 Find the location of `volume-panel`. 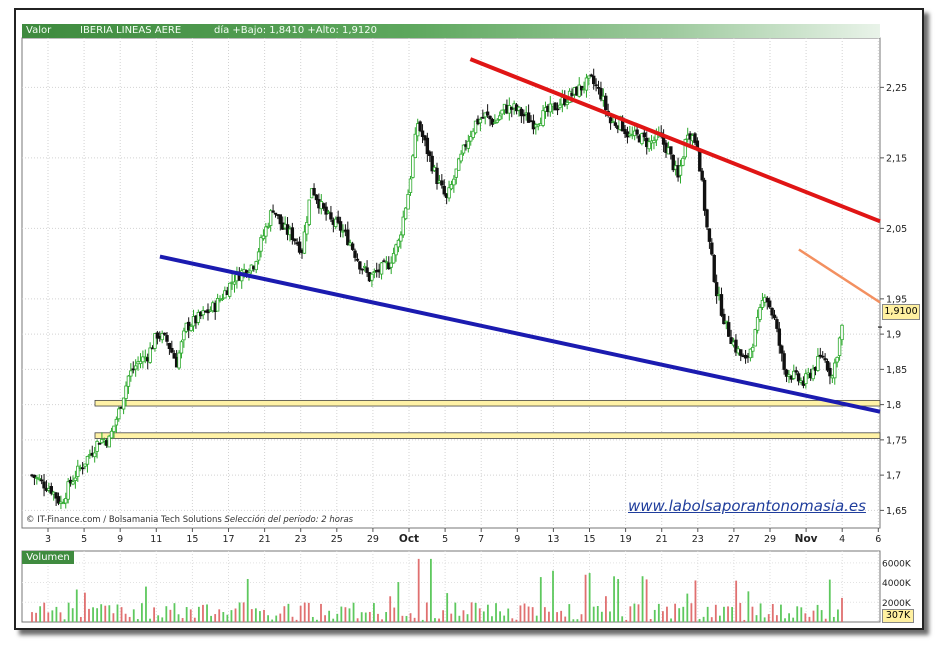

volume-panel is located at coordinates (451, 586).